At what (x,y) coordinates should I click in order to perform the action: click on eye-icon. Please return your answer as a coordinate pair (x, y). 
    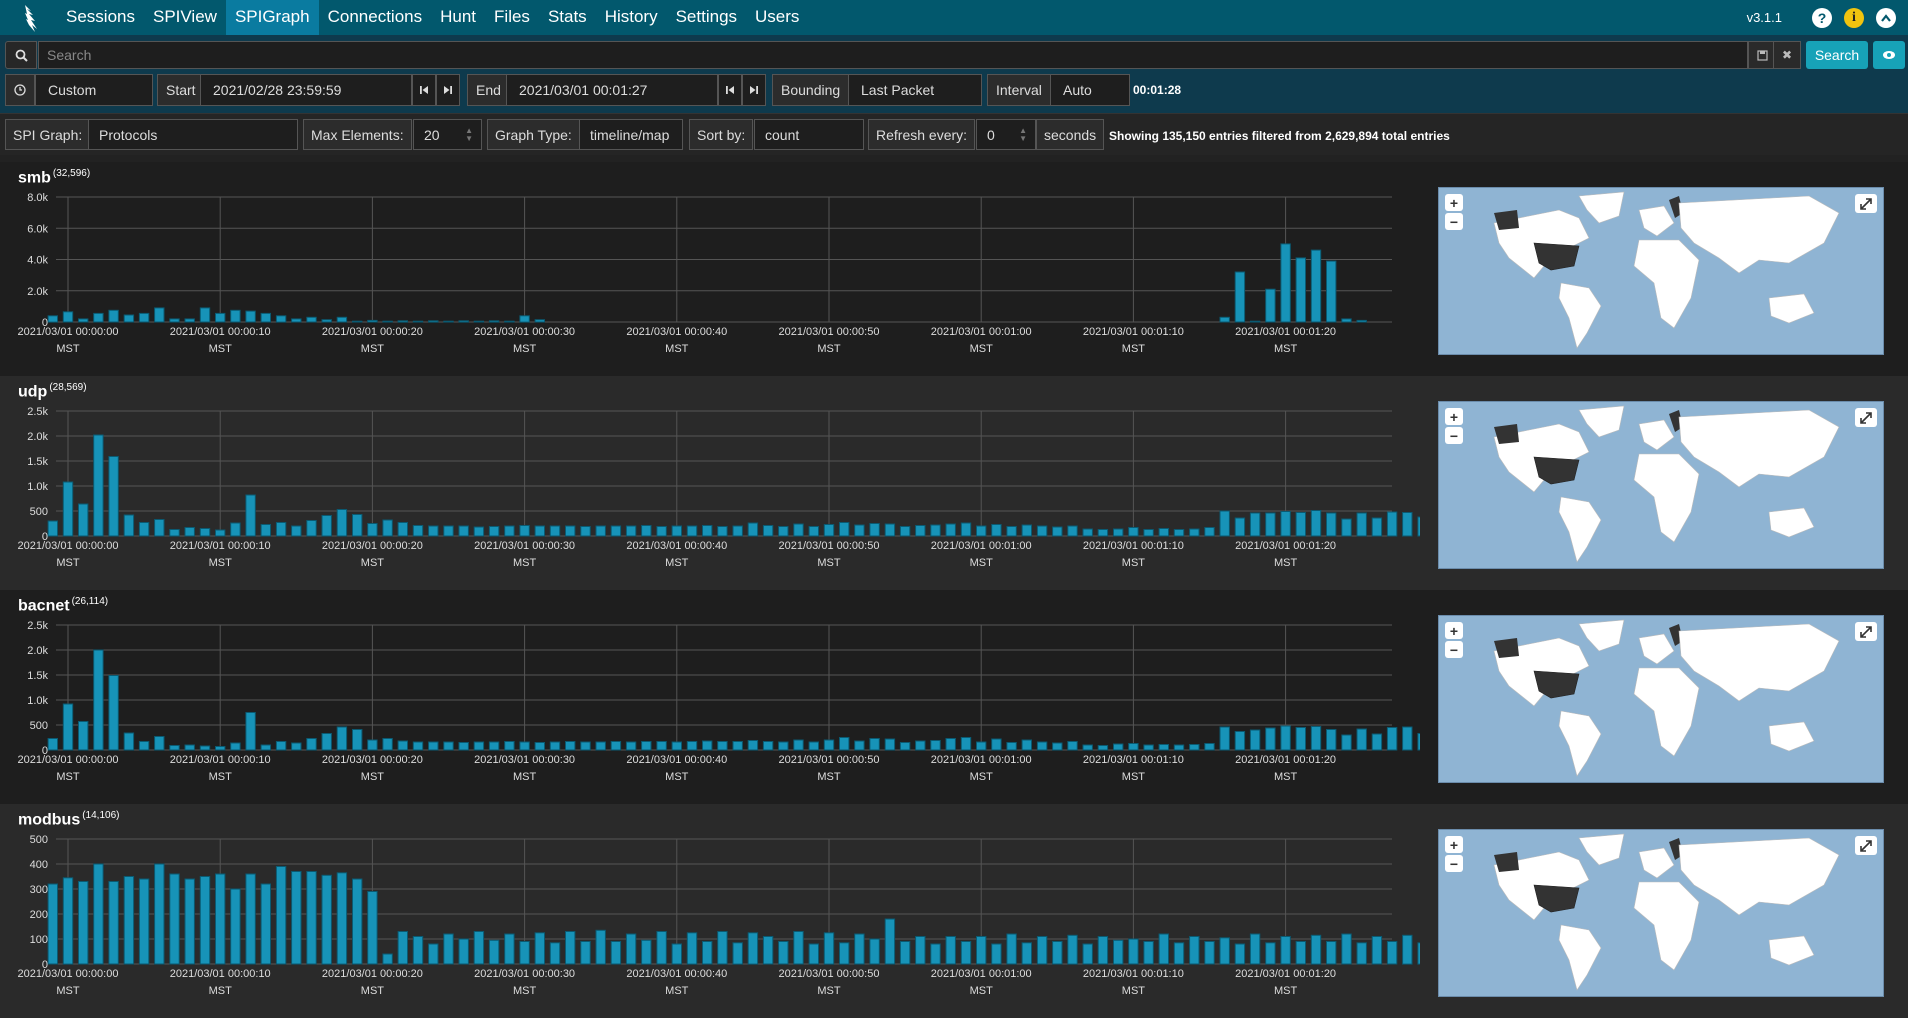
    Looking at the image, I should click on (1889, 55).